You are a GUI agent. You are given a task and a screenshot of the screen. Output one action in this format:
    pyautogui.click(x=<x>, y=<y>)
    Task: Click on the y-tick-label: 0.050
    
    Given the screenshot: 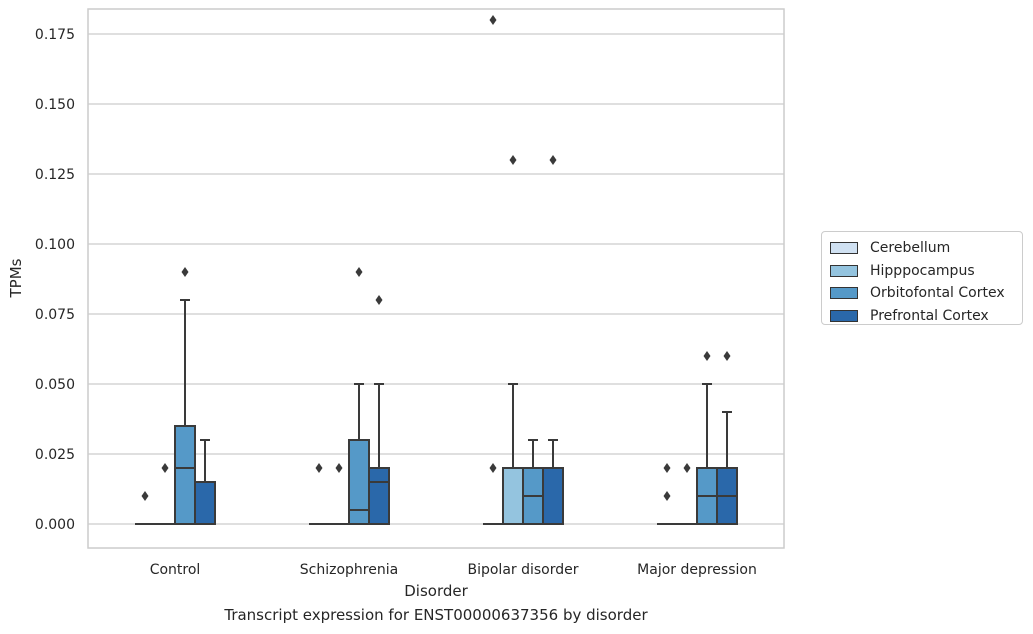 What is the action you would take?
    pyautogui.click(x=55, y=385)
    